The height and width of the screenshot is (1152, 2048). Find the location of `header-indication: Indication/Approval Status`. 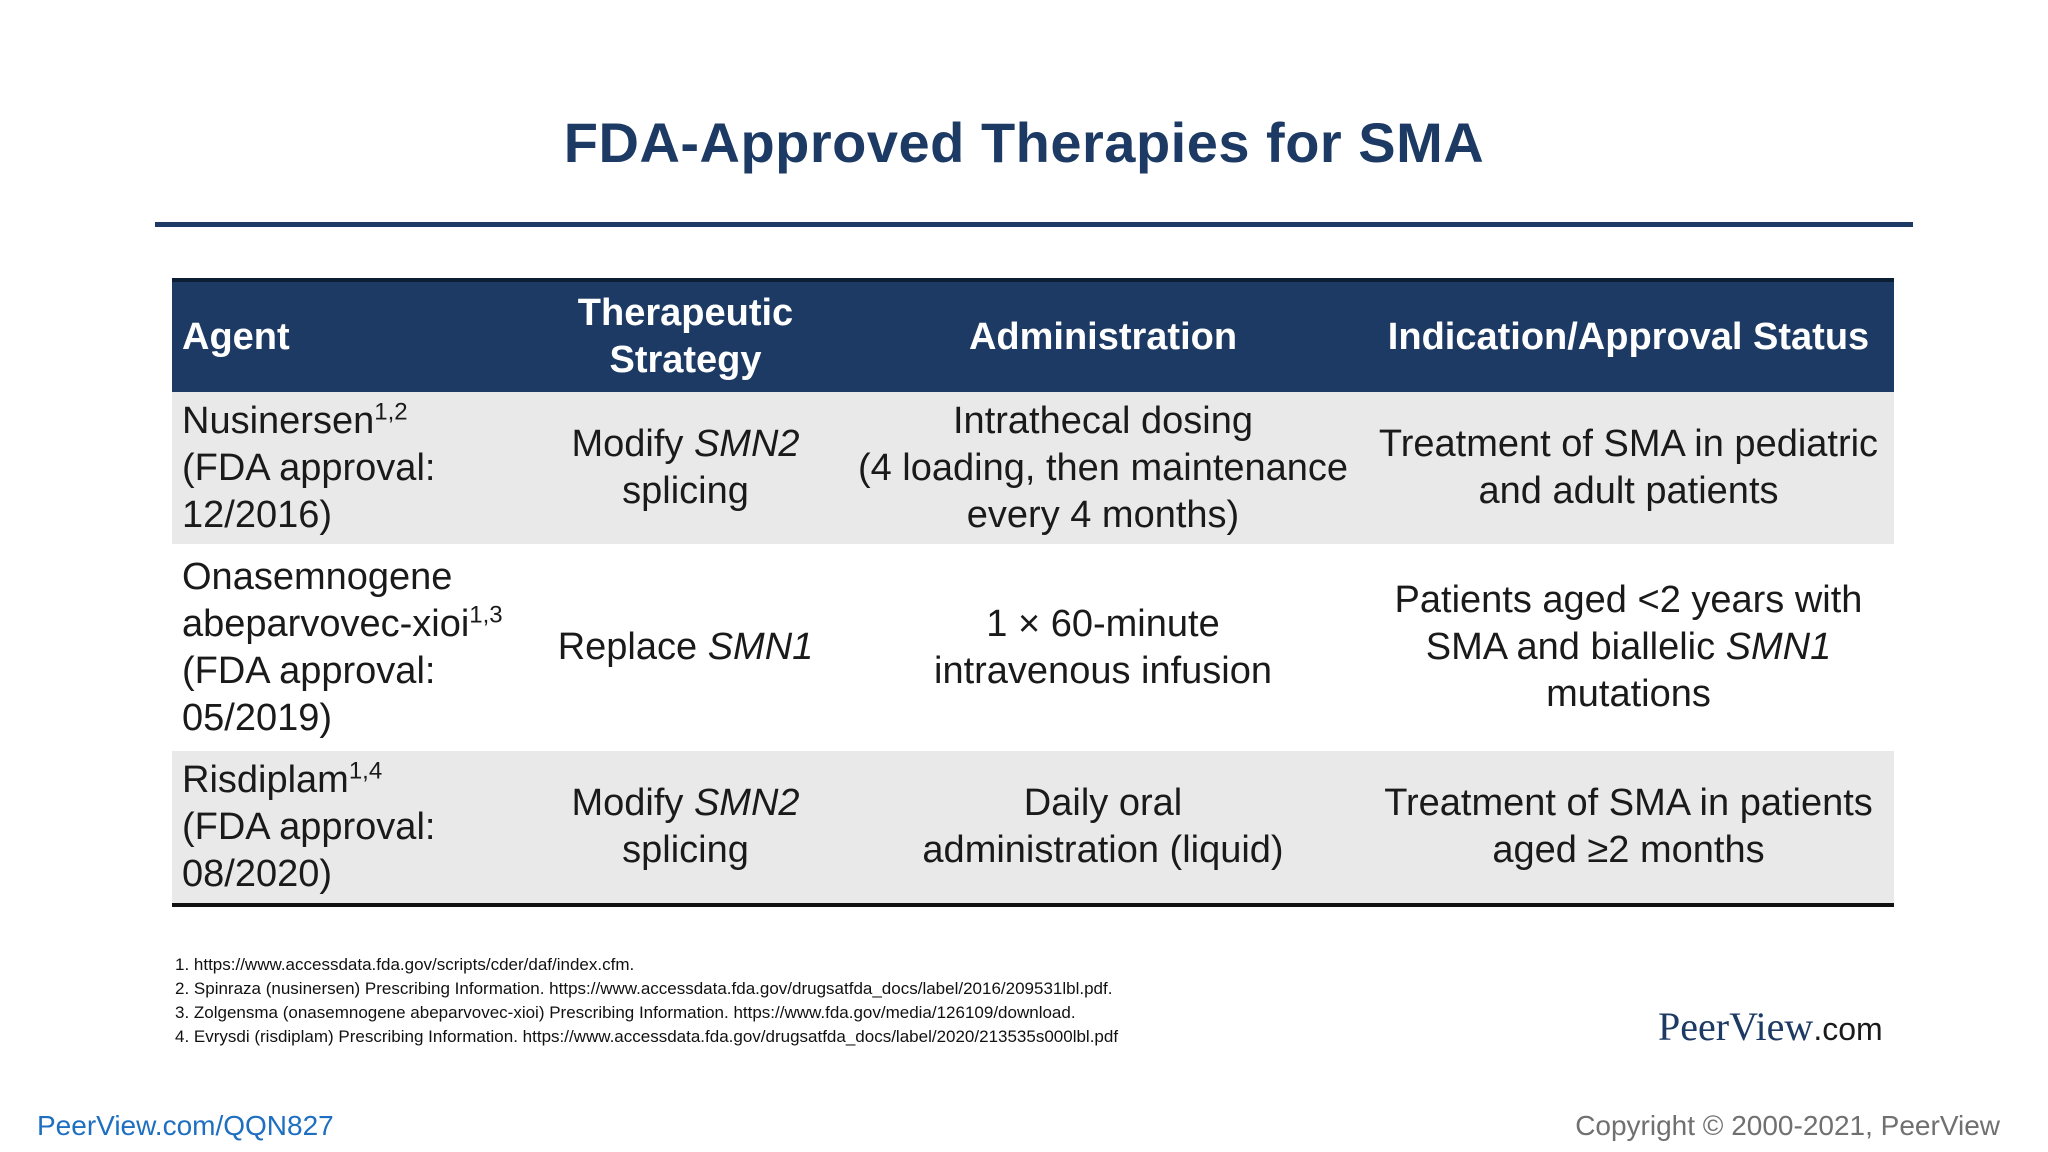

header-indication: Indication/Approval Status is located at coordinates (1628, 335).